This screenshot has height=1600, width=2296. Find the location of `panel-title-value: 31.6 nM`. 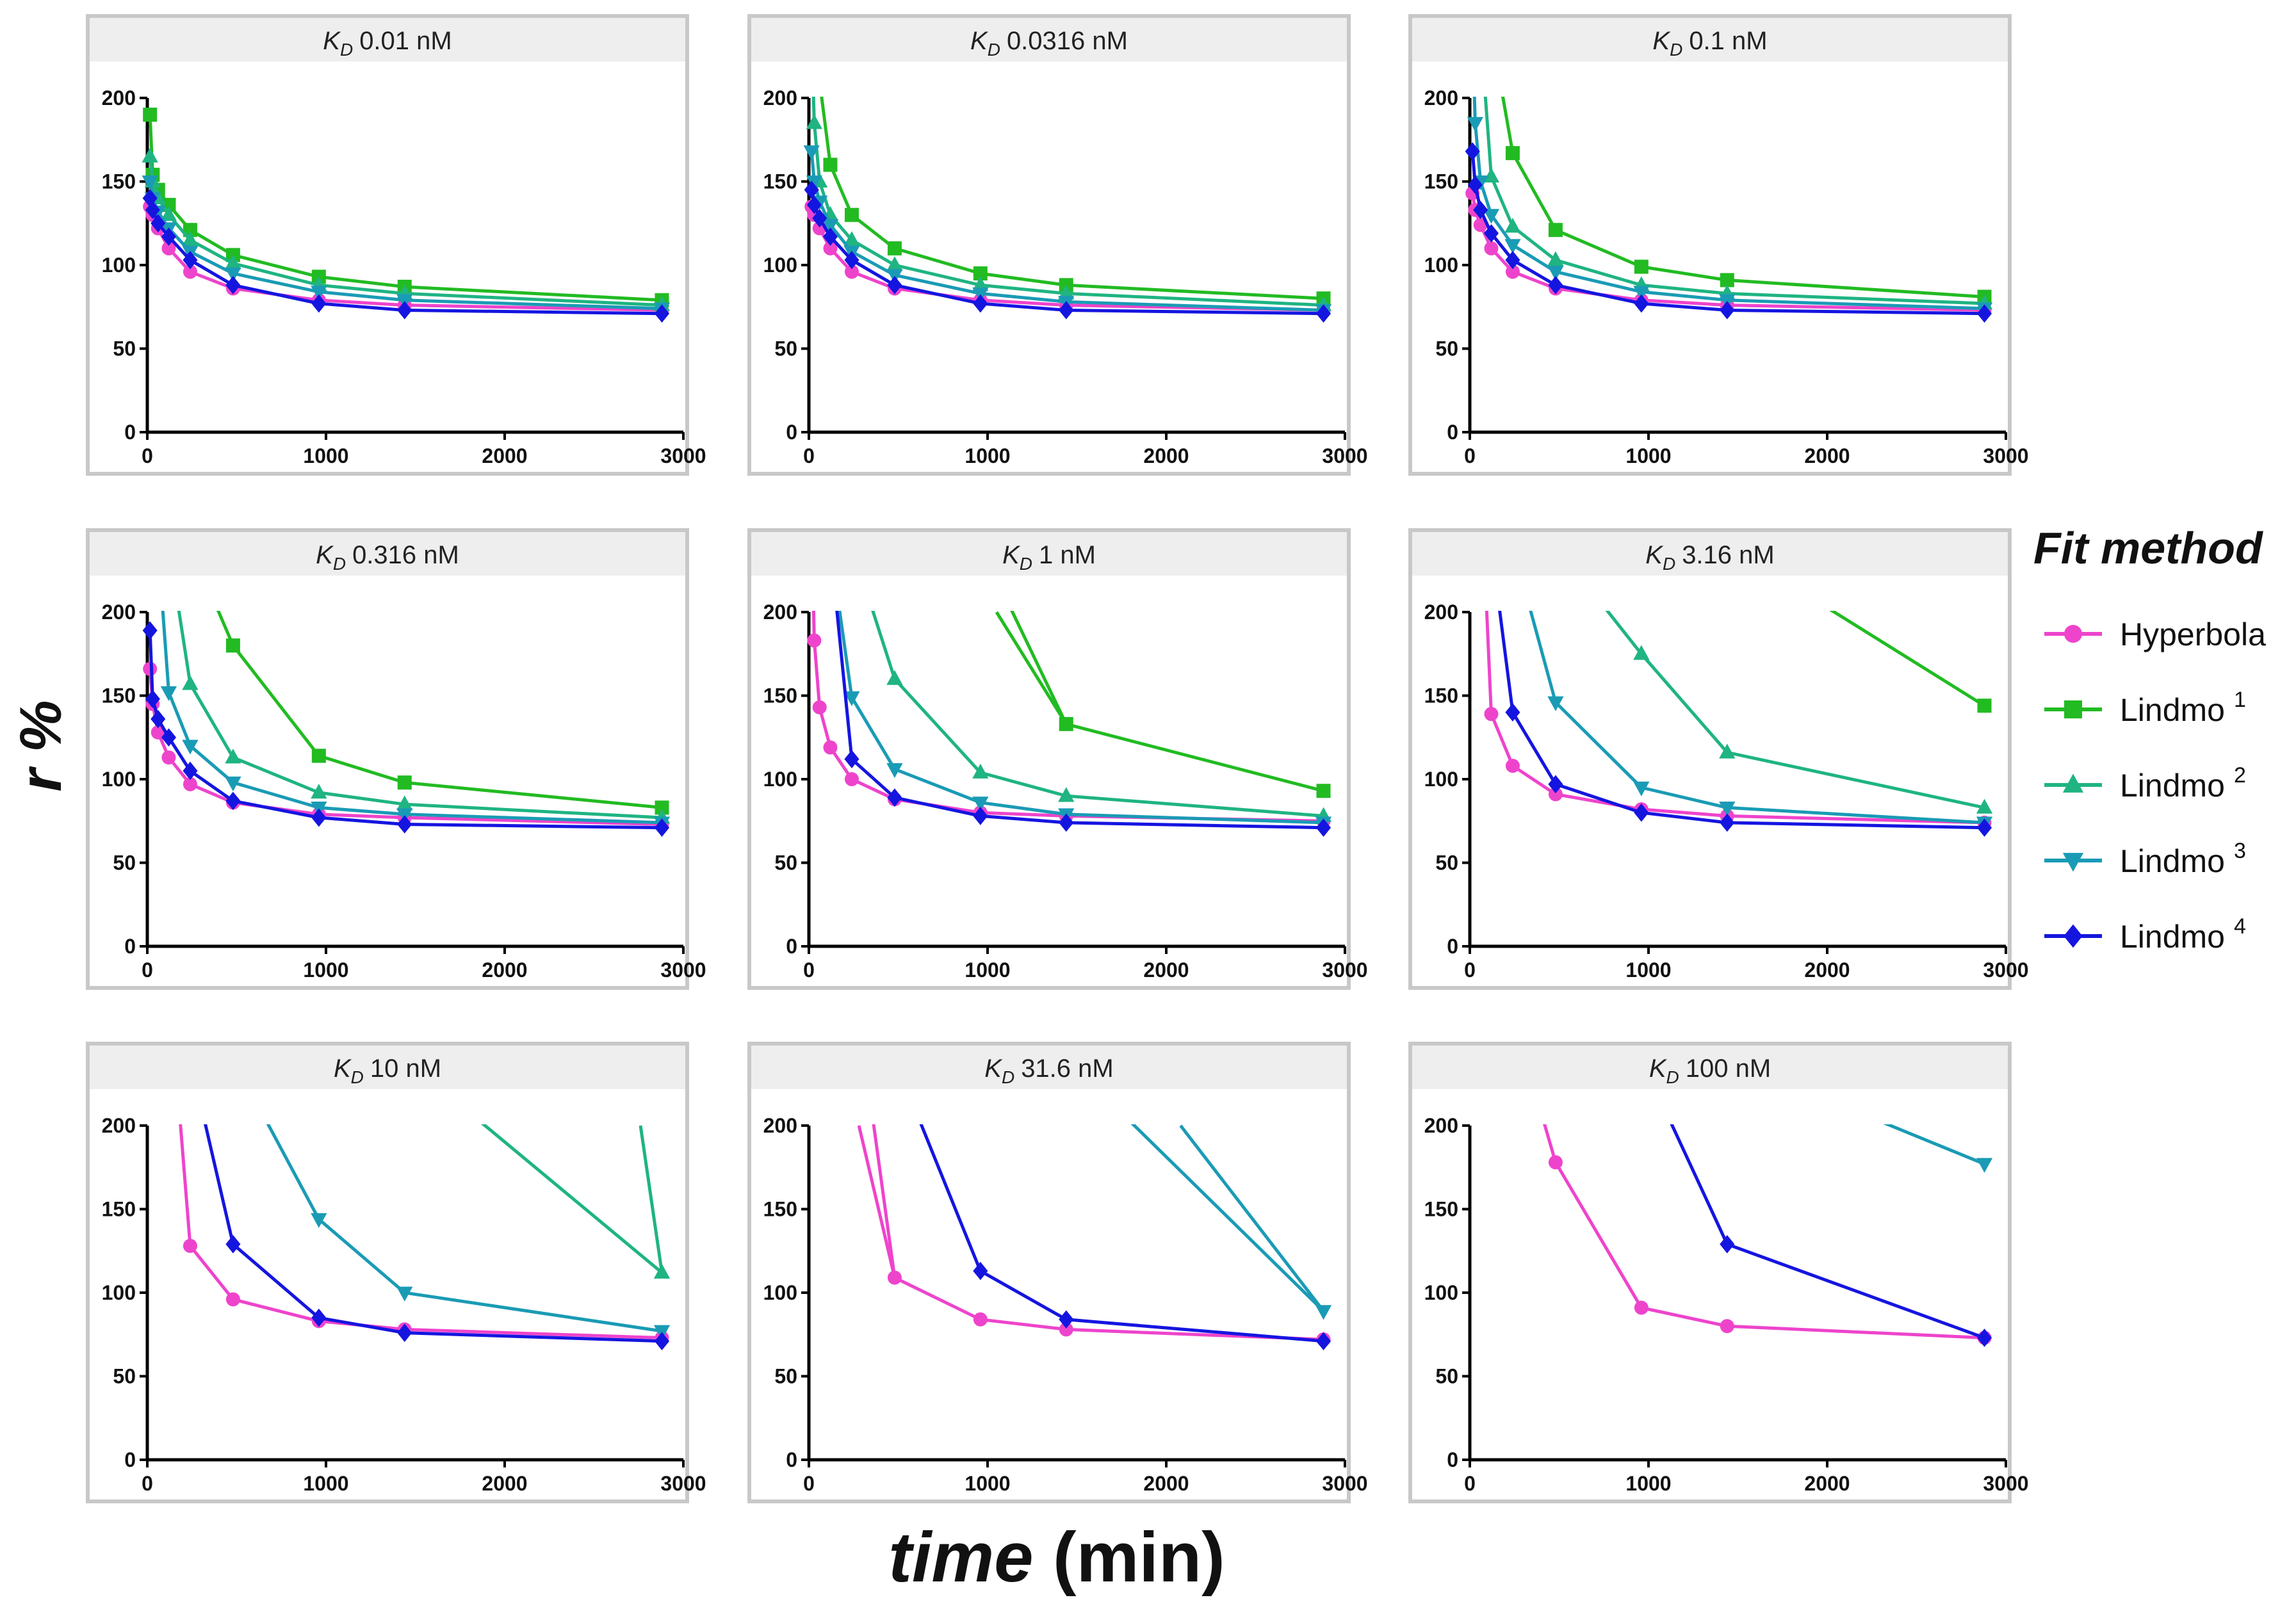

panel-title-value: 31.6 nM is located at coordinates (1067, 1069).